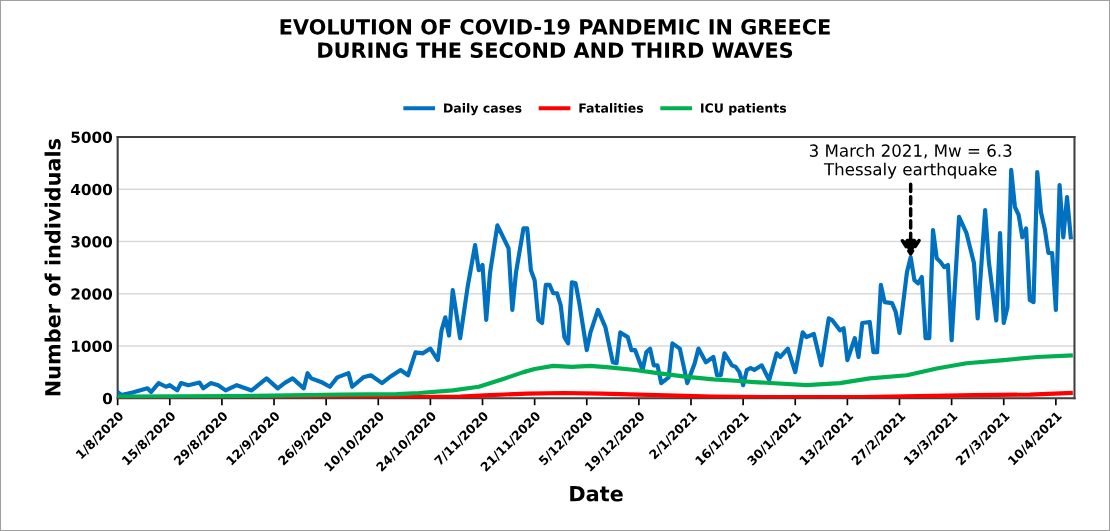  I want to click on chart-title: EVOLUTION OF COVID-19 PANDEMIC IN GREECE DURING THE SECOND AND THIRD WAVES, so click(555, 38).